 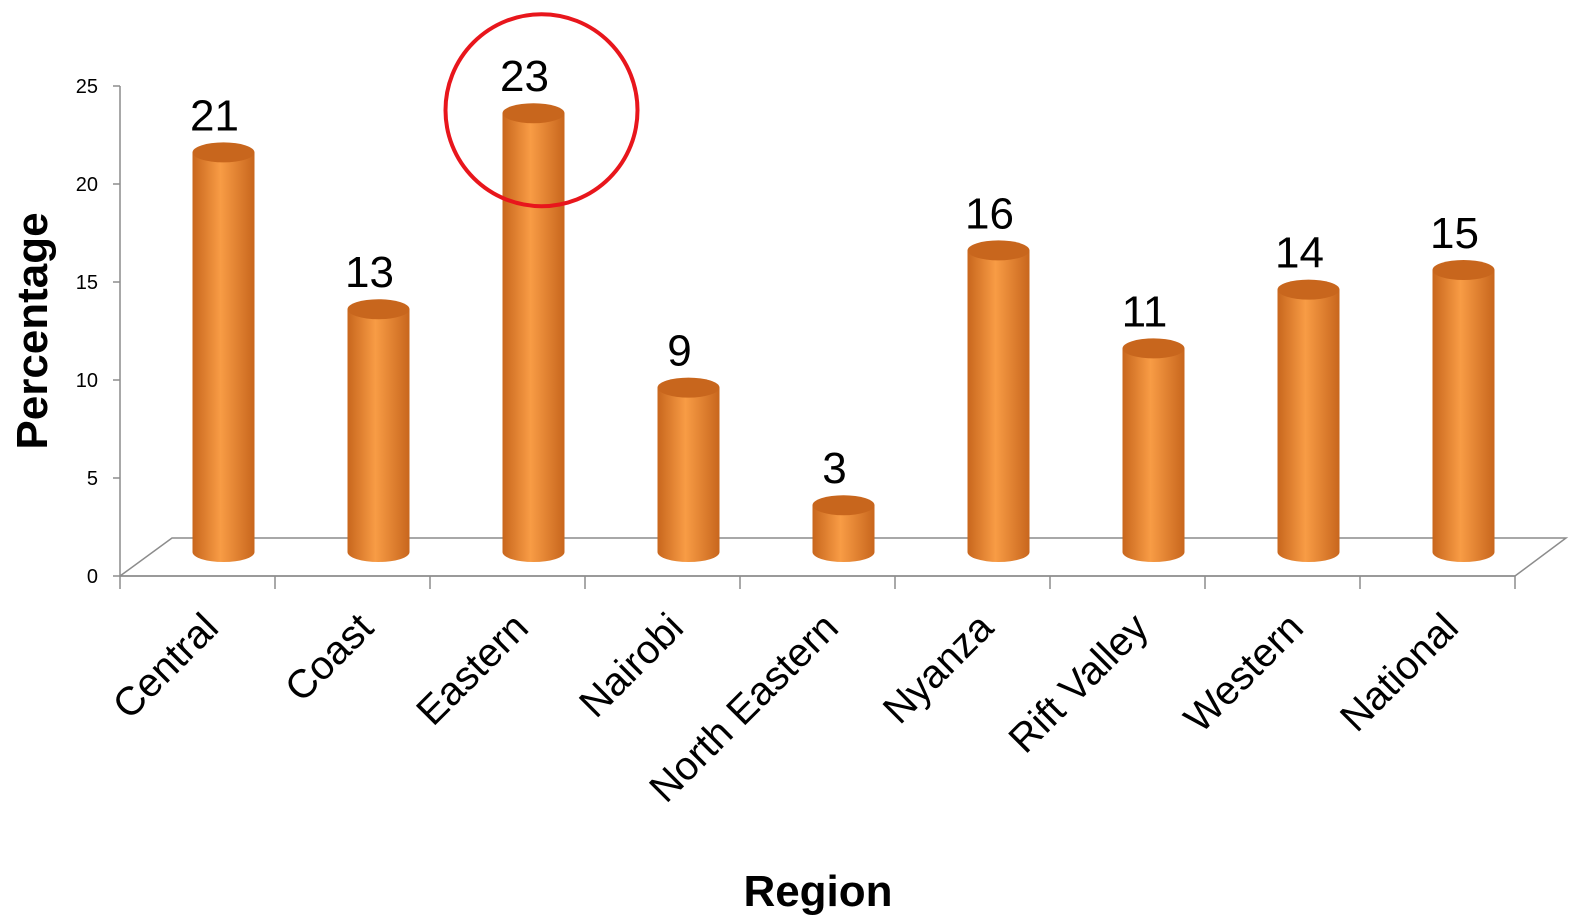 I want to click on bar-eastern, so click(x=533, y=332).